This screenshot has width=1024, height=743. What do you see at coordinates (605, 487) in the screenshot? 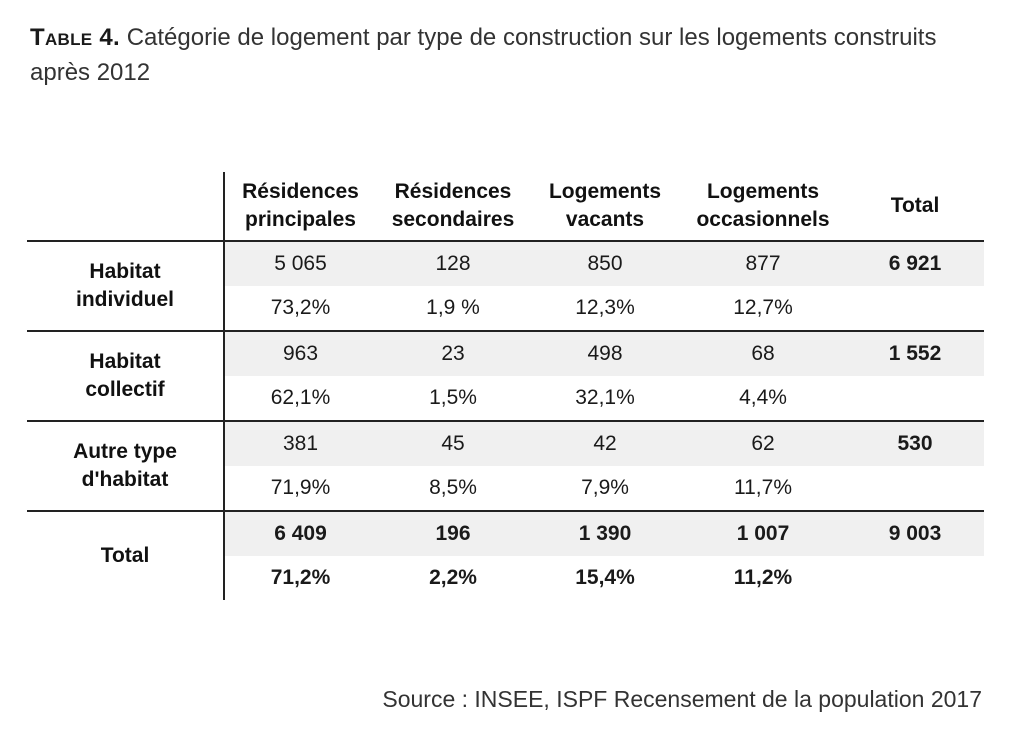
I see `table-cell-percent: 7,9%` at bounding box center [605, 487].